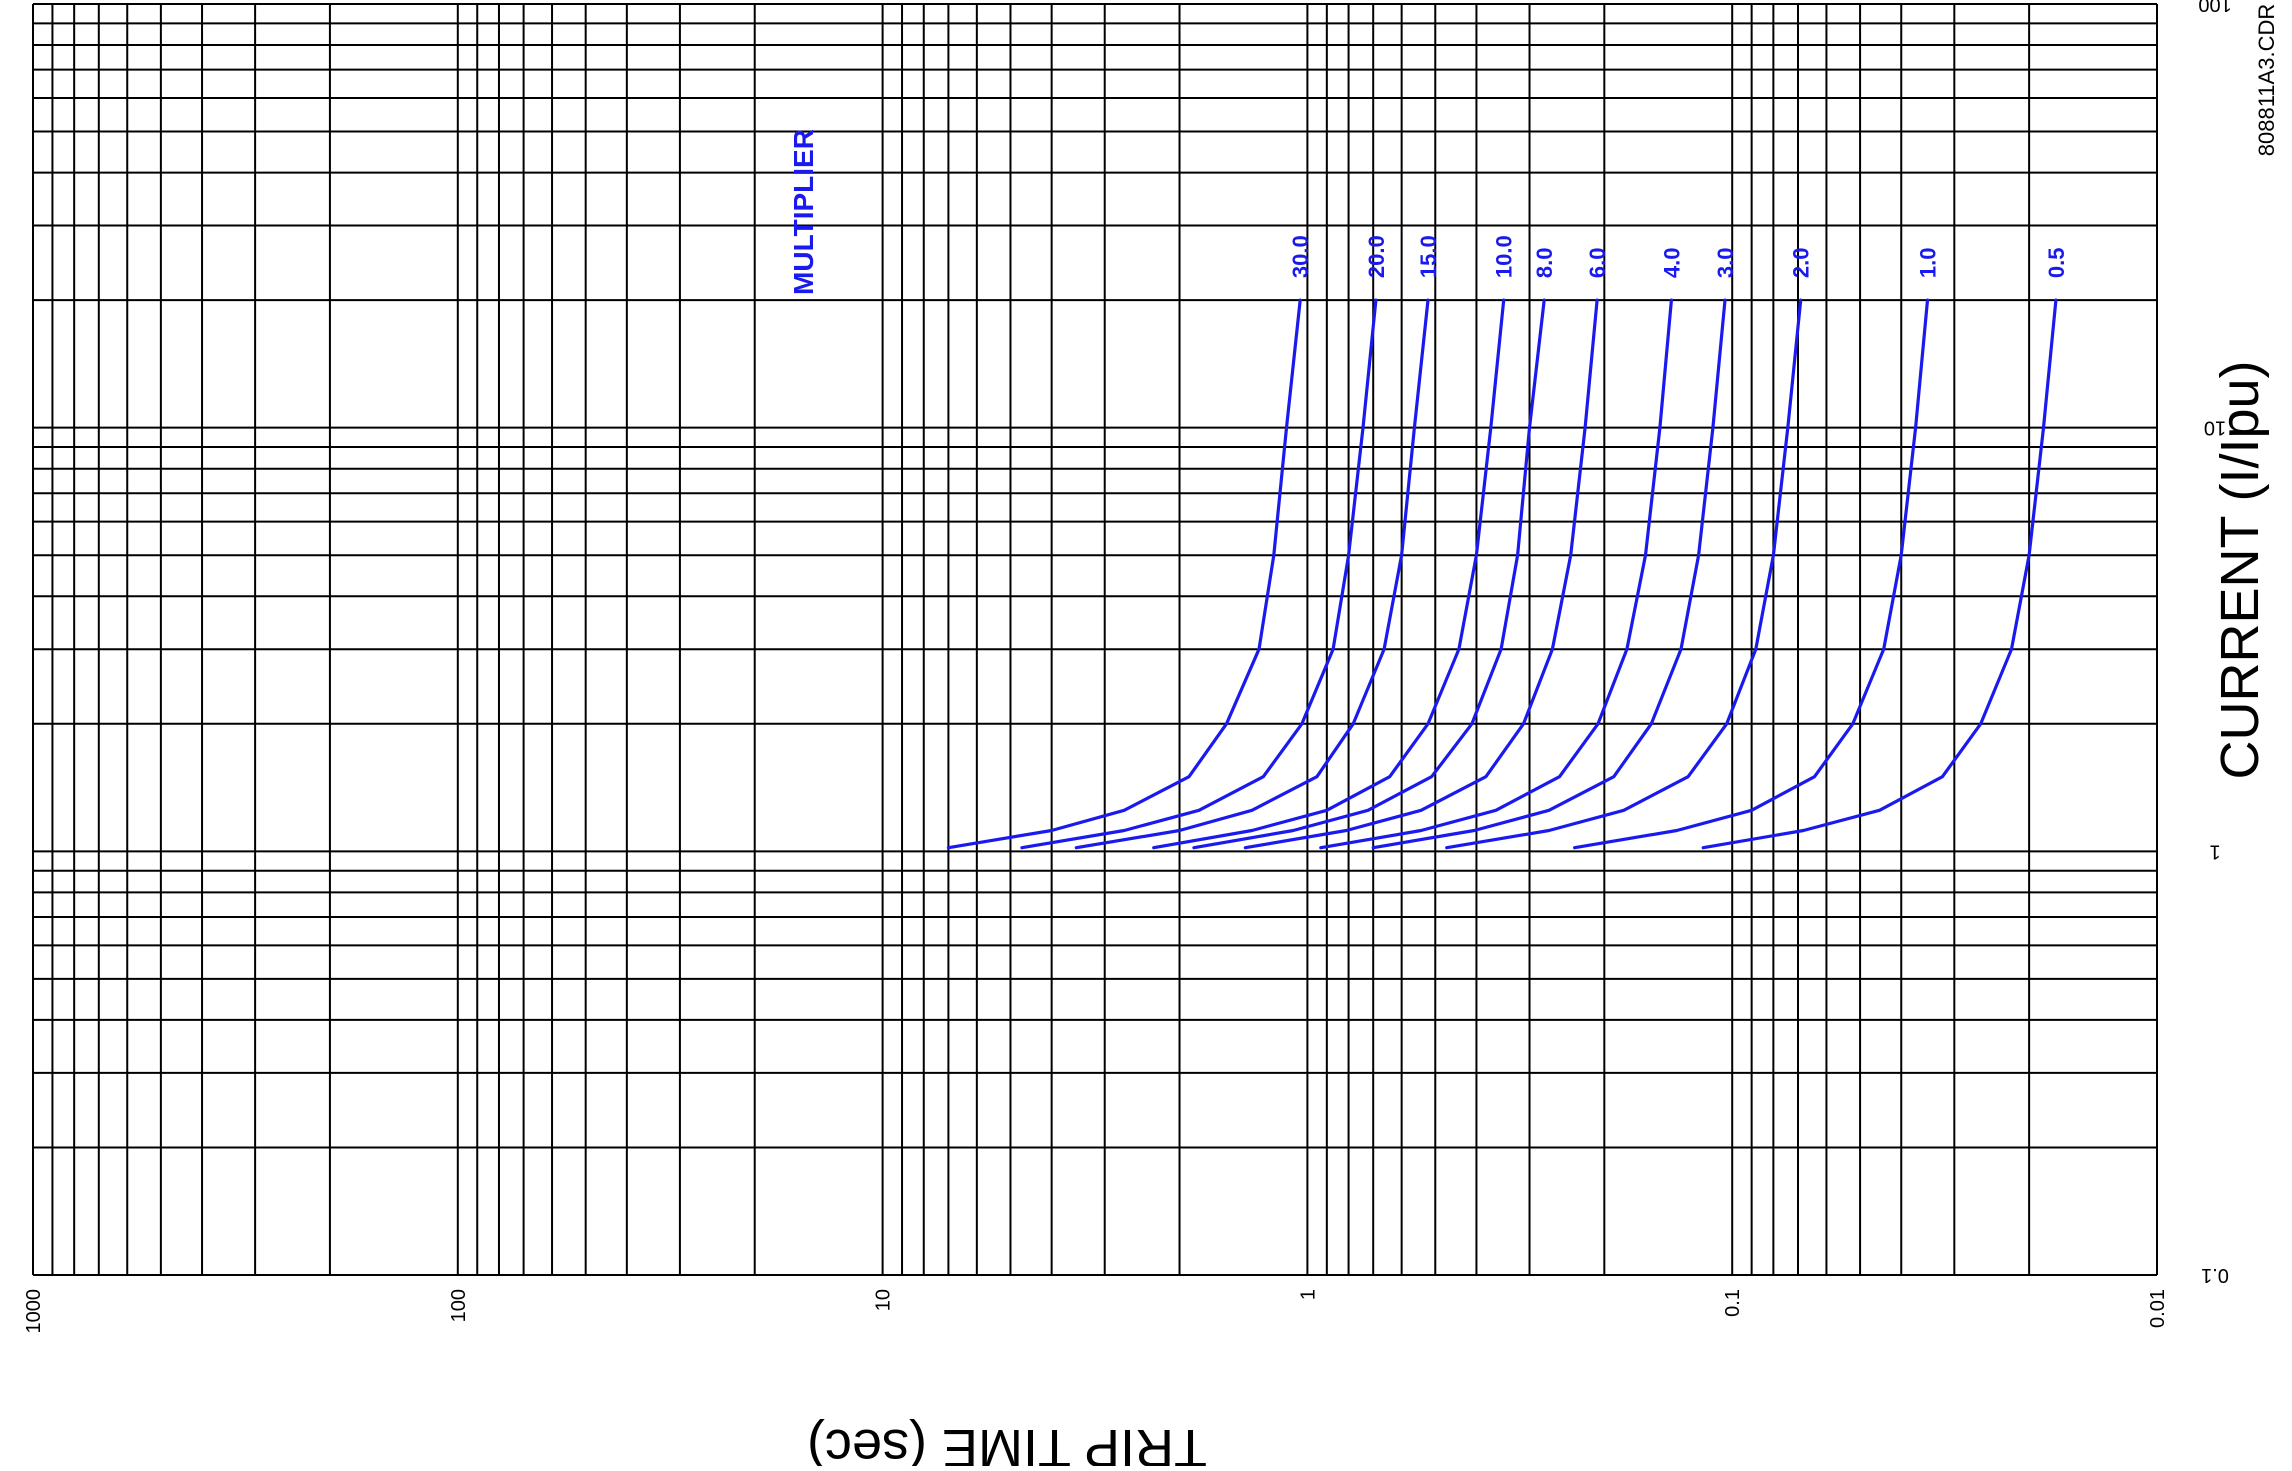 The height and width of the screenshot is (1471, 2292). Describe the element at coordinates (884, 1300) in the screenshot. I see `x-tick-label: 10` at that location.